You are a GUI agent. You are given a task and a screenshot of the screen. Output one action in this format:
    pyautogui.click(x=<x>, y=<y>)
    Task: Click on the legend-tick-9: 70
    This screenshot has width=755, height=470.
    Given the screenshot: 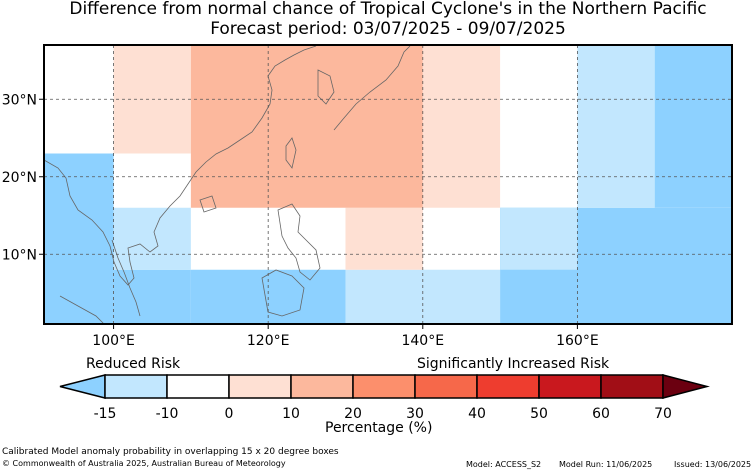 What is the action you would take?
    pyautogui.click(x=663, y=414)
    